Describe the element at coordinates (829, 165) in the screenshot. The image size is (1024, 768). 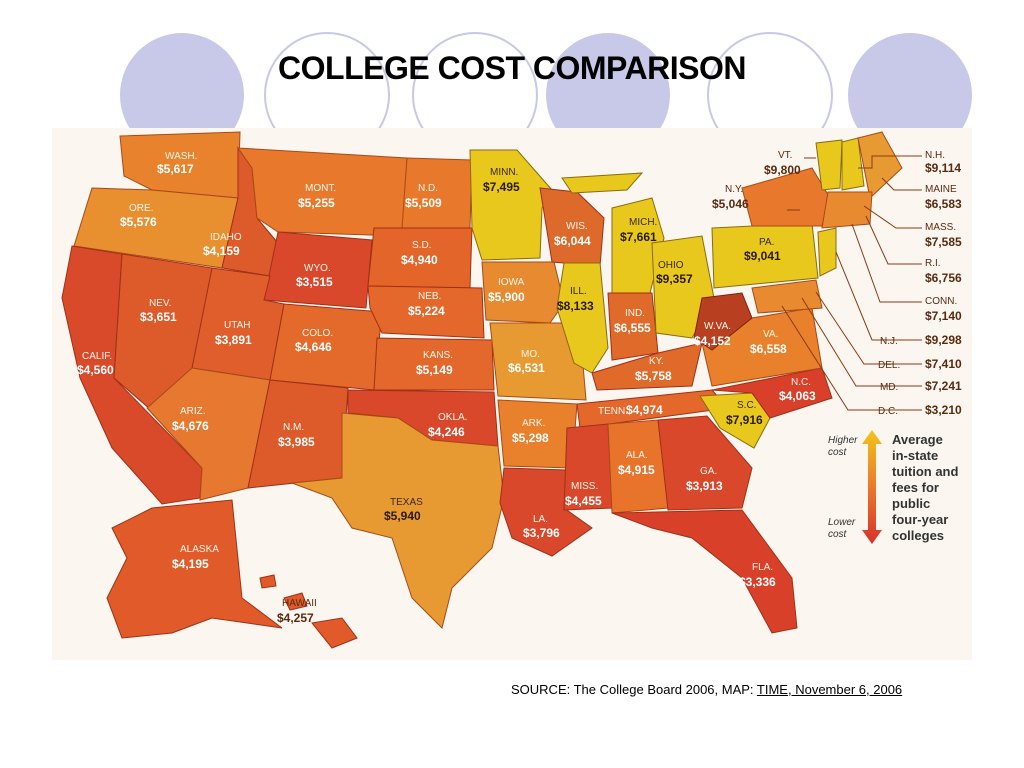
I see `state-vt` at that location.